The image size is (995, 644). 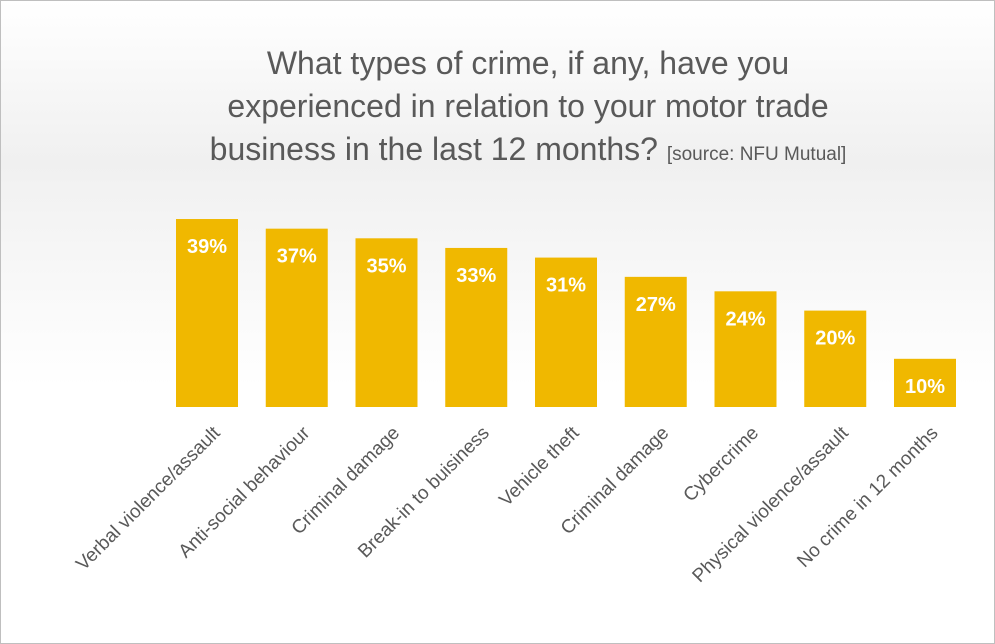 I want to click on value-label: 10%, so click(x=925, y=387).